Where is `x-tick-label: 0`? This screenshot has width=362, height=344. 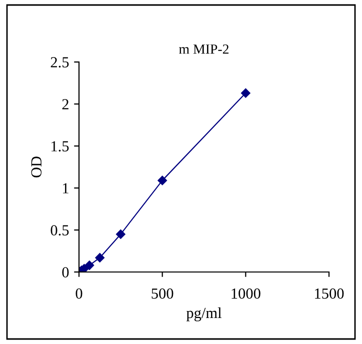
x-tick-label: 0 is located at coordinates (79, 293).